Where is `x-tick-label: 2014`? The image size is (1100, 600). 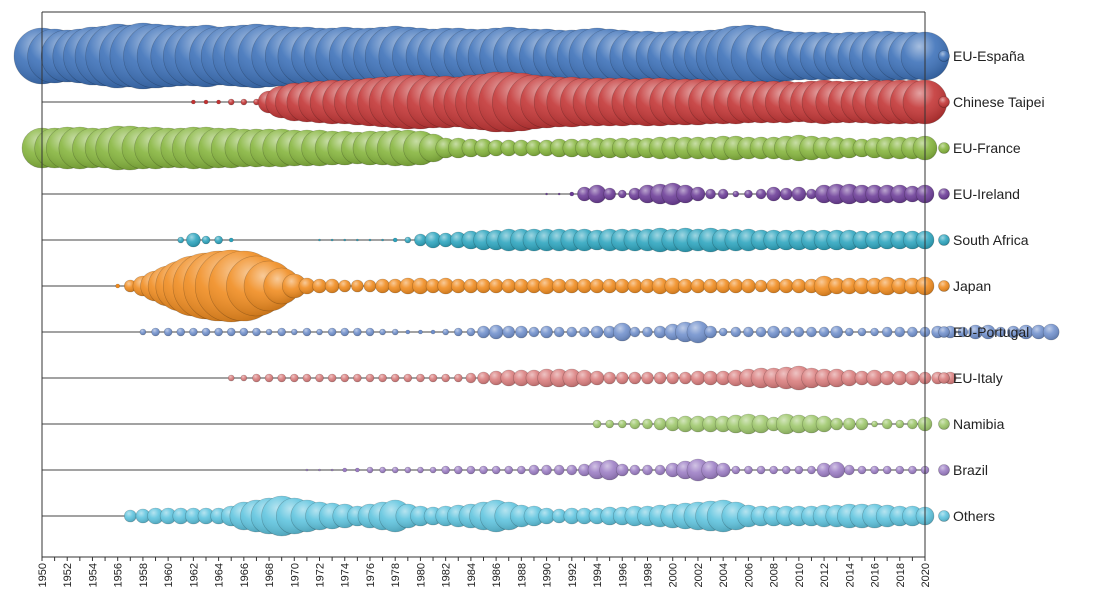 x-tick-label: 2014 is located at coordinates (850, 575).